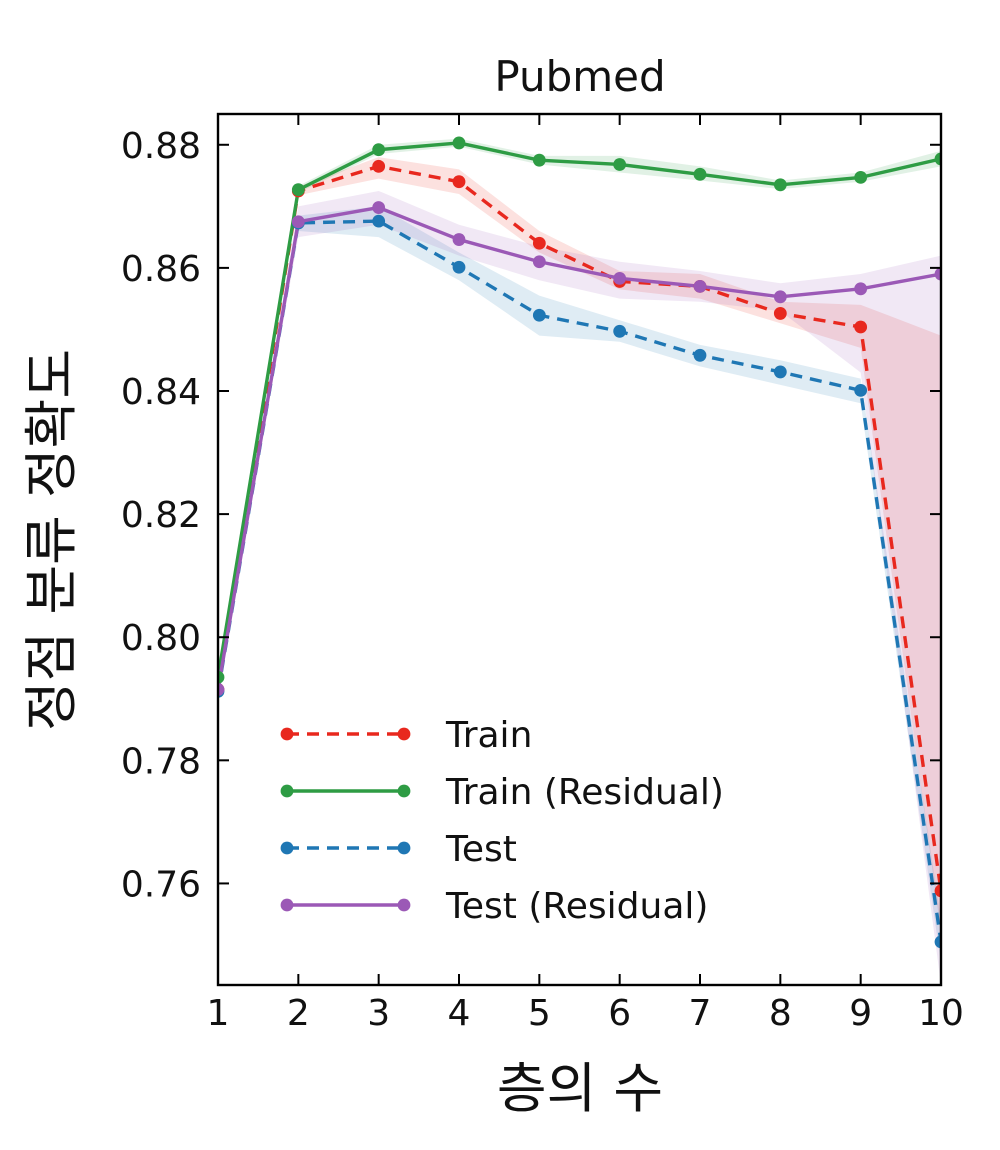  Describe the element at coordinates (941, 1013) in the screenshot. I see `x-tick-label-10: 10` at that location.